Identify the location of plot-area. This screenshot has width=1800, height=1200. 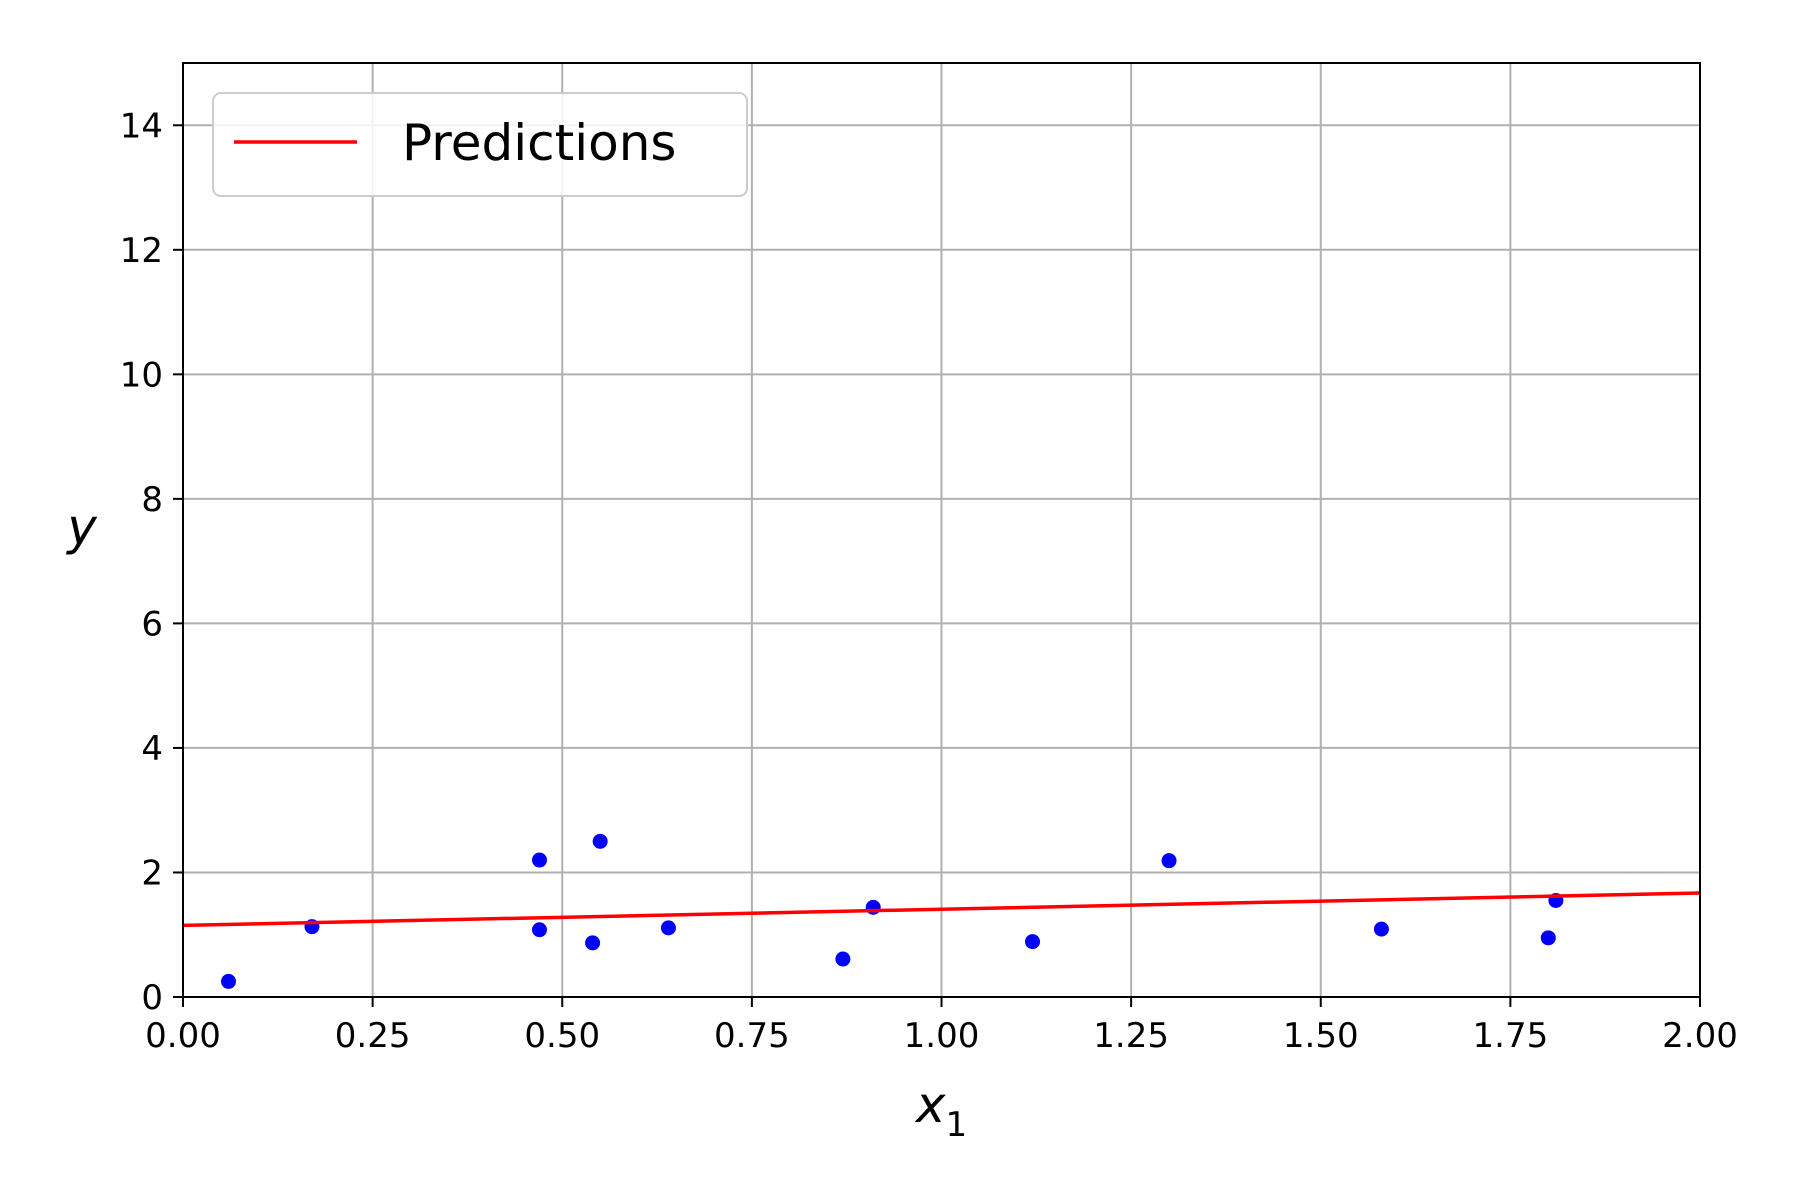
(941, 911).